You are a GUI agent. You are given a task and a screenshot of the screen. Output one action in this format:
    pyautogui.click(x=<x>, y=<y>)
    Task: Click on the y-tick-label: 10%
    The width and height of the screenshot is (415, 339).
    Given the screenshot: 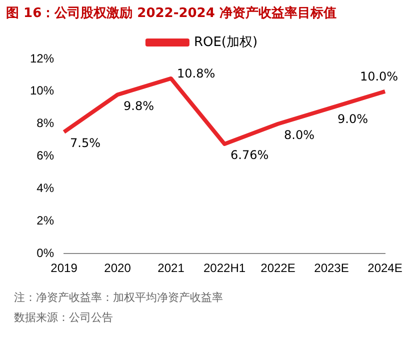 What is the action you would take?
    pyautogui.click(x=42, y=91)
    